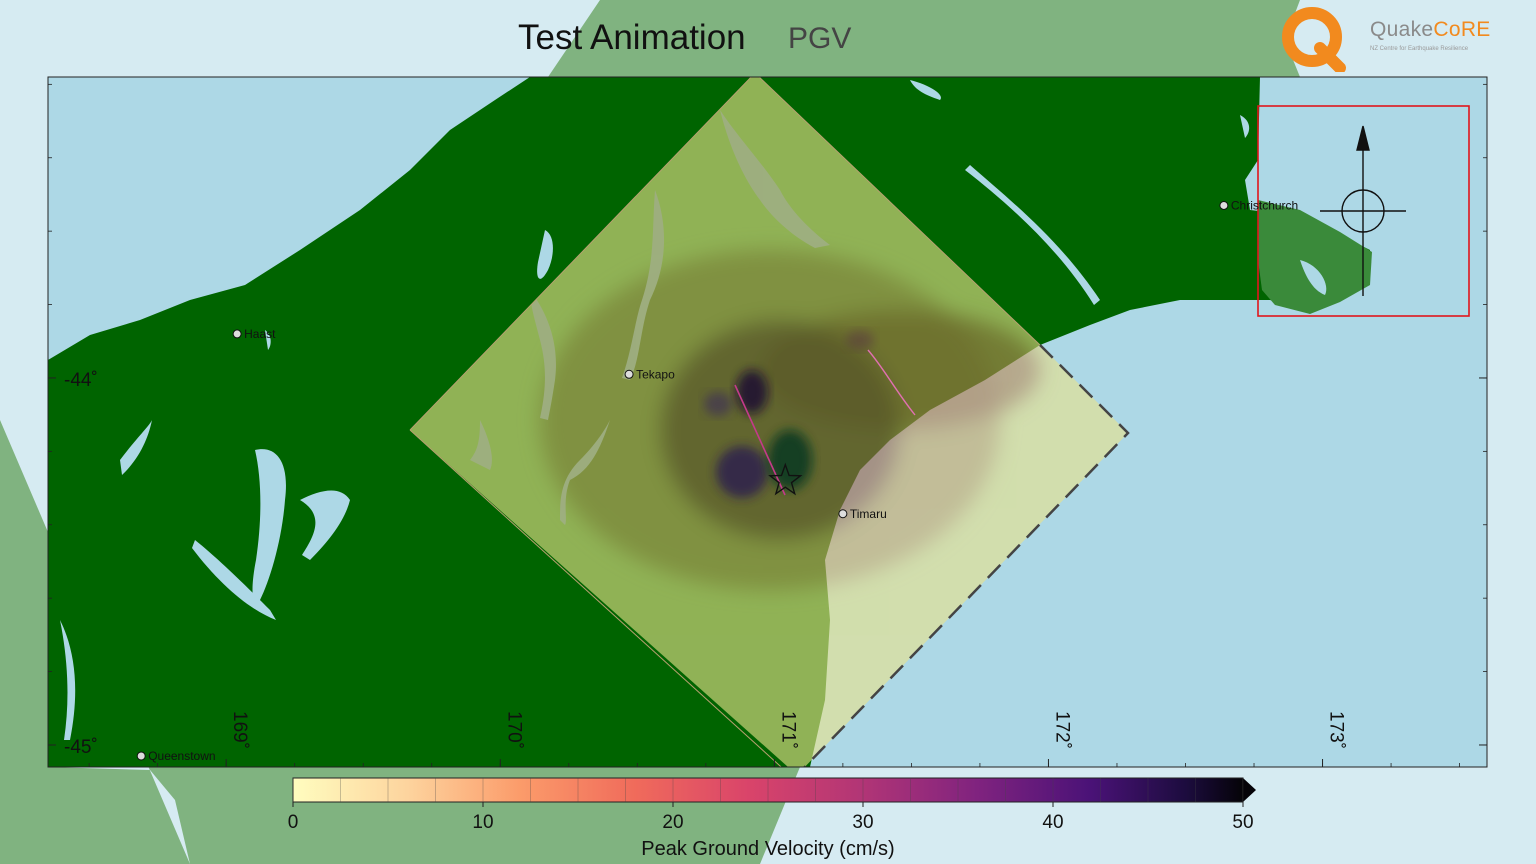 The width and height of the screenshot is (1536, 864). I want to click on inset-box, so click(1363, 211).